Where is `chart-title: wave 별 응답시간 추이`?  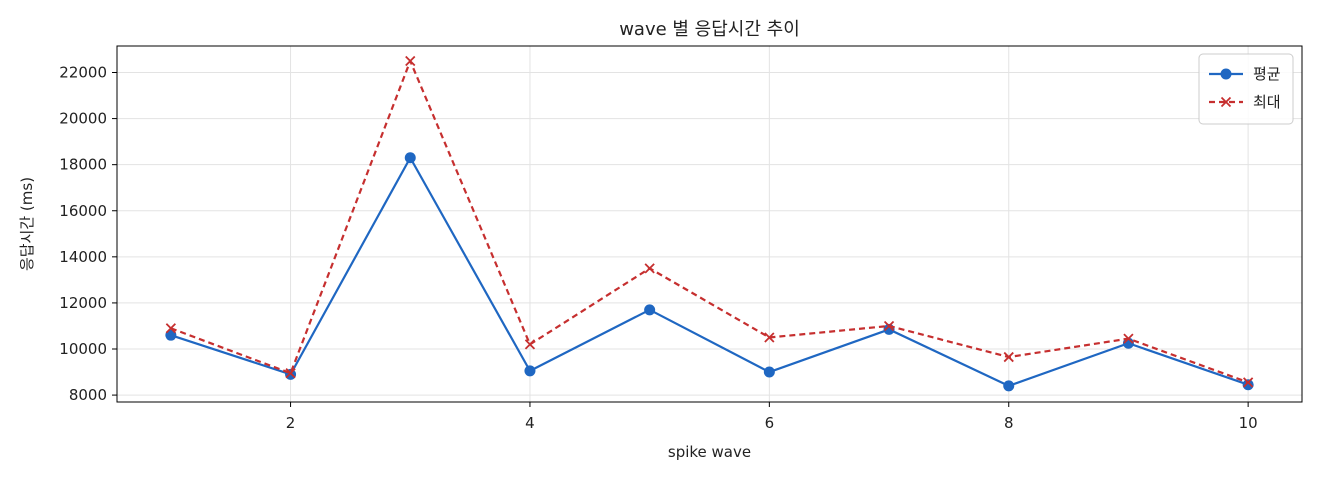
chart-title: wave 별 응답시간 추이 is located at coordinates (709, 29).